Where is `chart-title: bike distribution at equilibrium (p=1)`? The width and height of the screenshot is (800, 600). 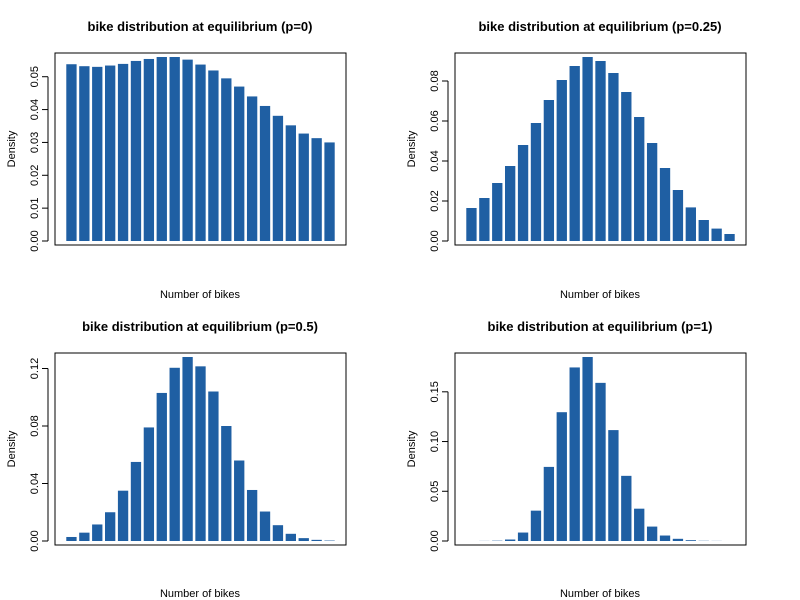
chart-title: bike distribution at equilibrium (p=1) is located at coordinates (600, 326).